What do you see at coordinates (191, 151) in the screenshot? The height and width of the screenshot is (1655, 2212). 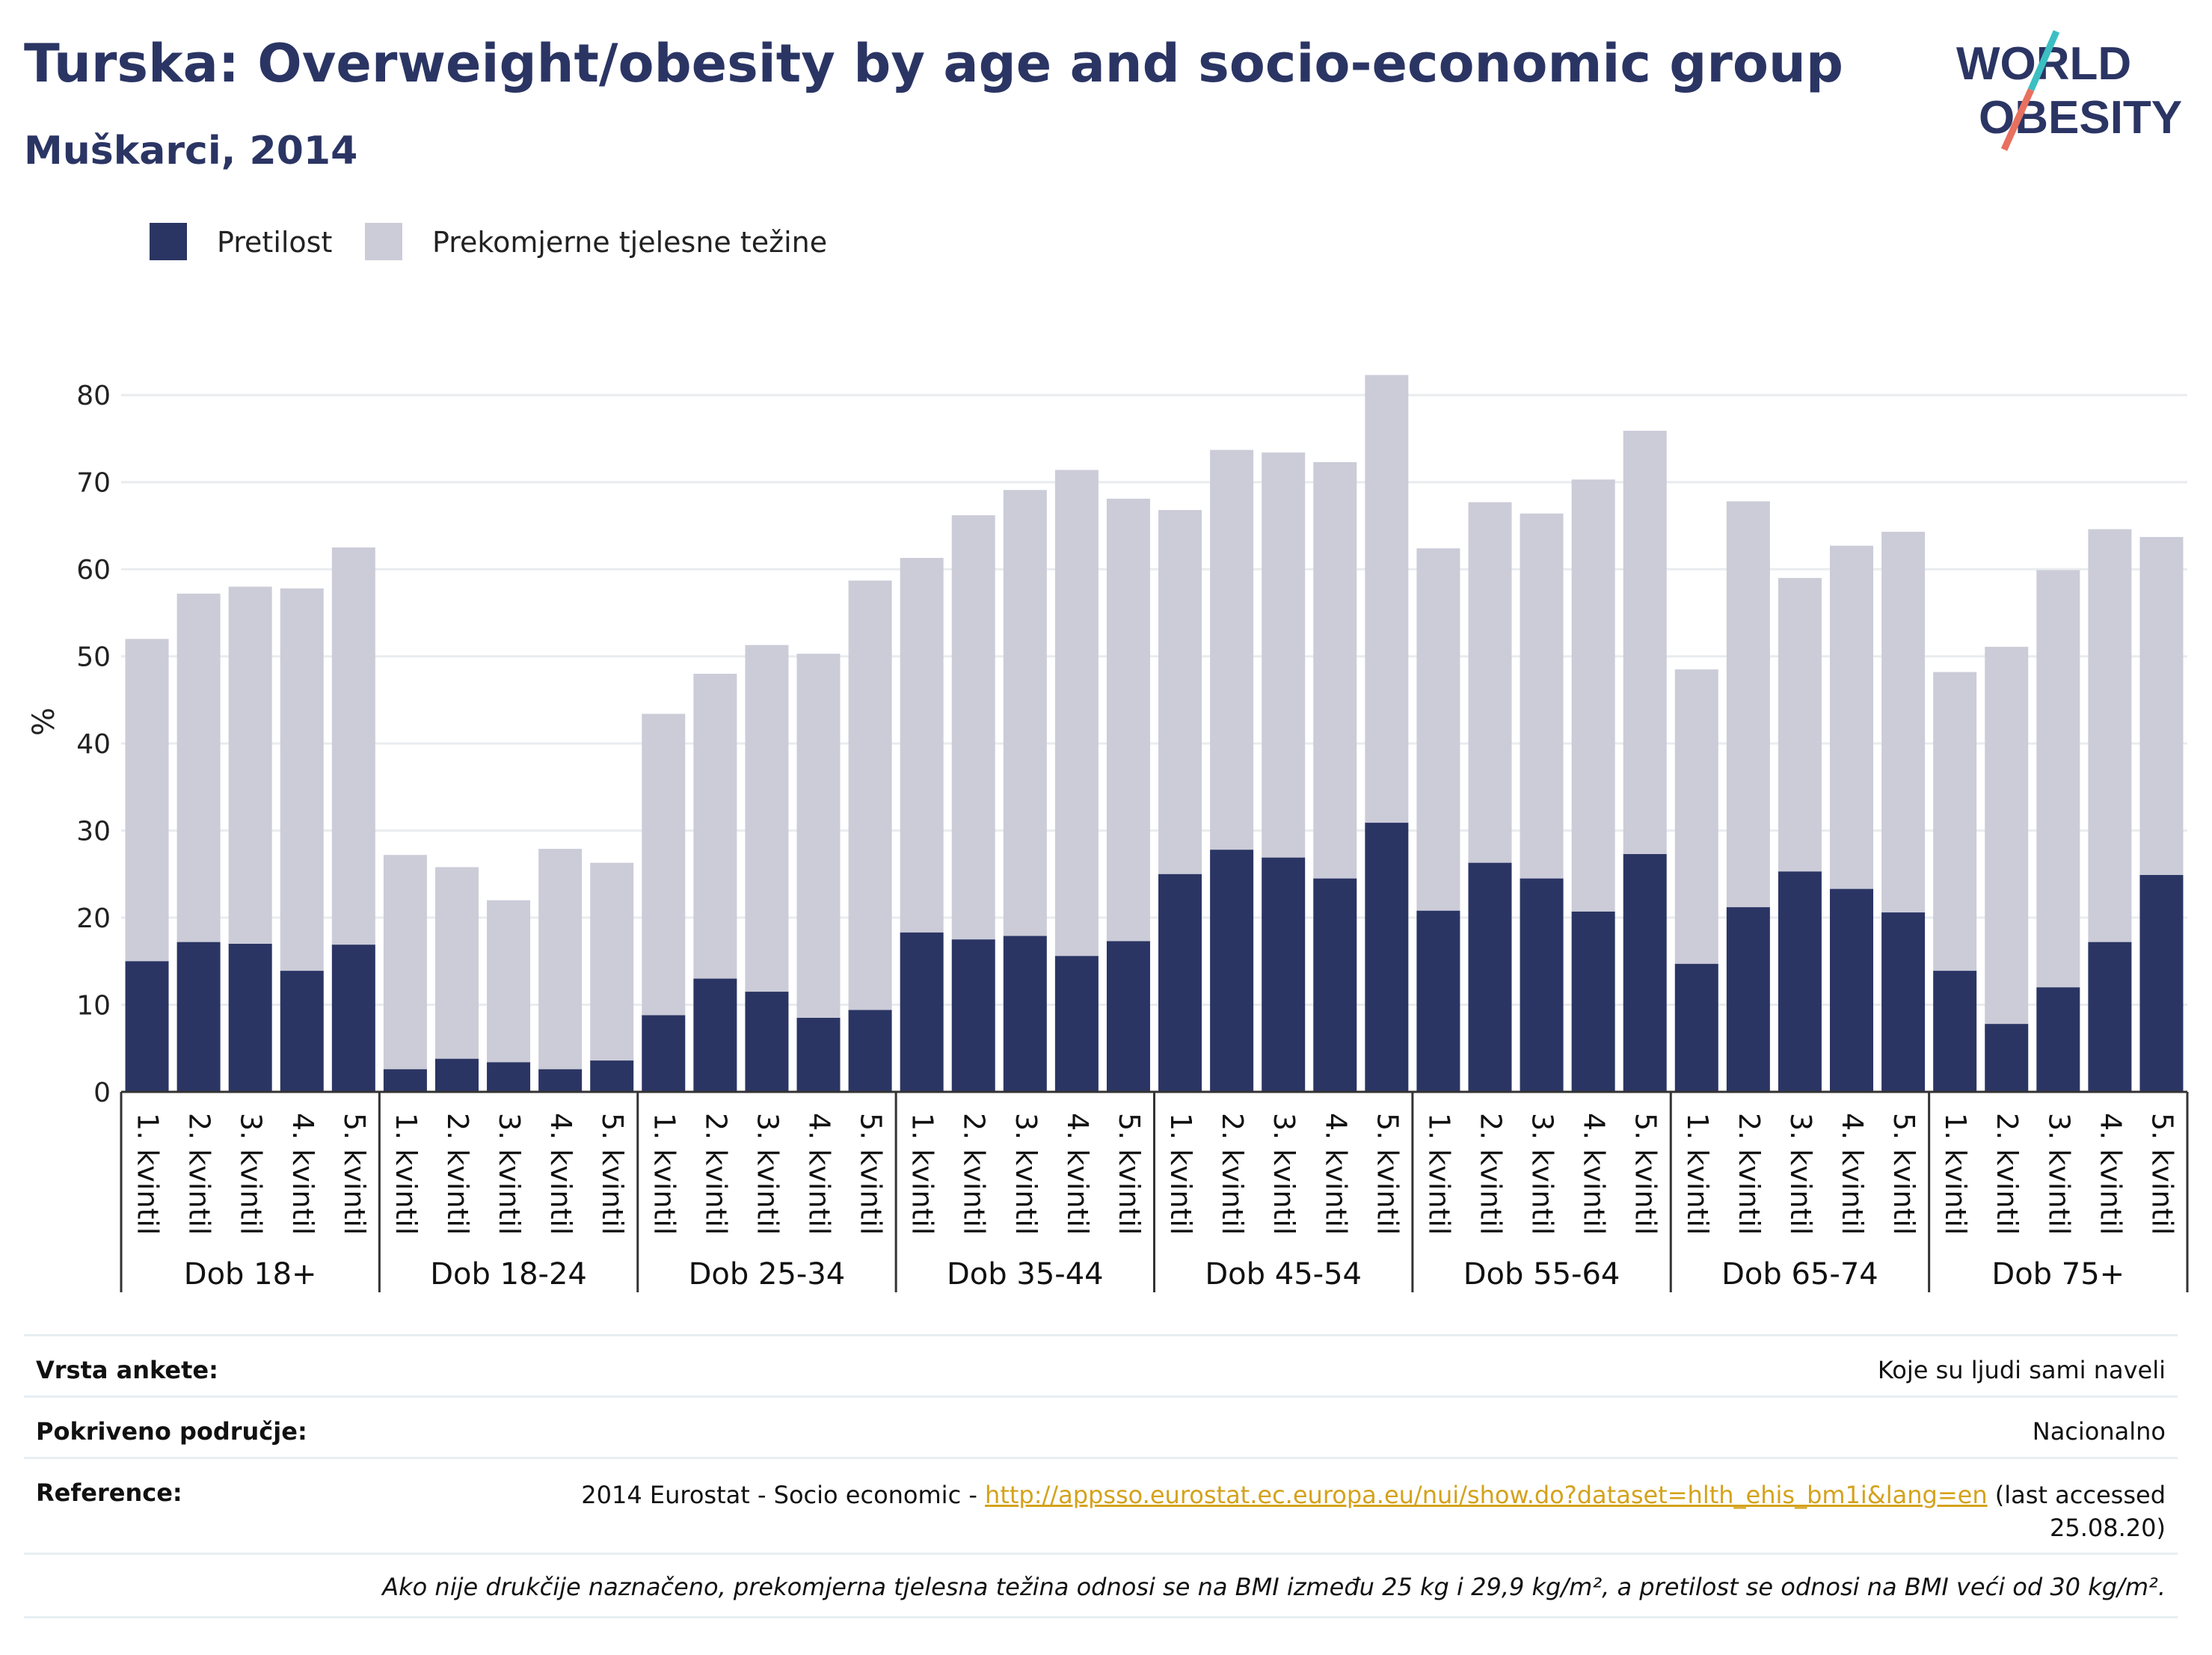 I see `chart-subtitle: Muškarci, 2014` at bounding box center [191, 151].